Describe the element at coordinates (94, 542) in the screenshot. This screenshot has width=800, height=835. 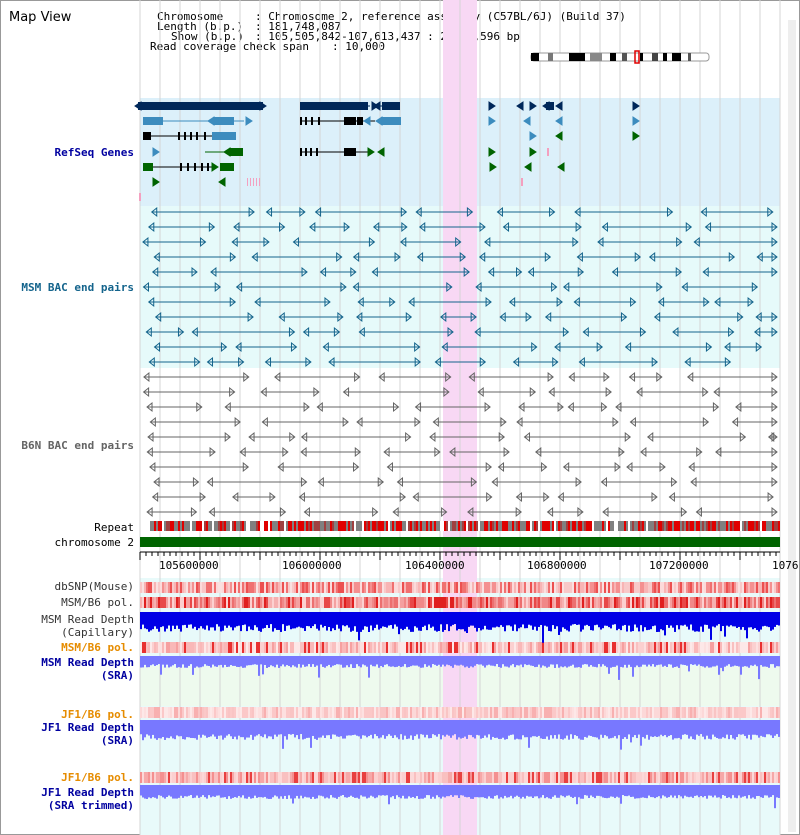
I see `track-label-chromosome: chromosome 2` at that location.